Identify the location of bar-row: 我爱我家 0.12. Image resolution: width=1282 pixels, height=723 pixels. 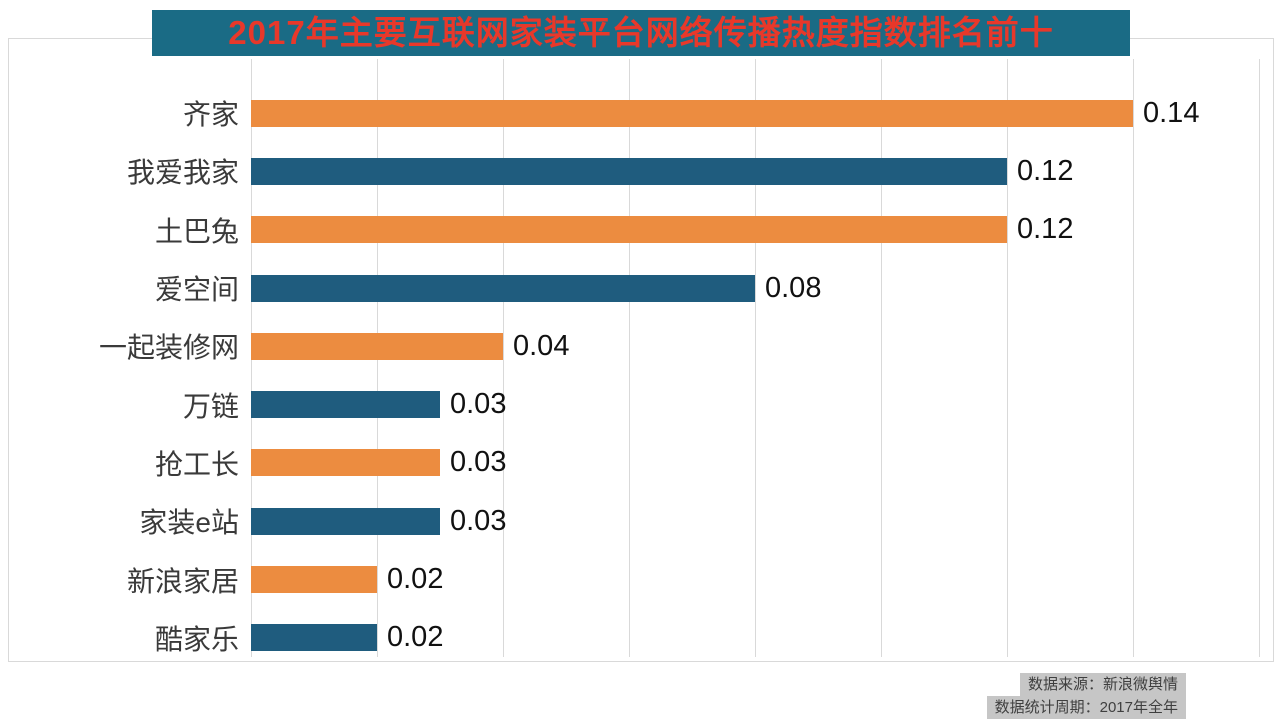
(634, 171).